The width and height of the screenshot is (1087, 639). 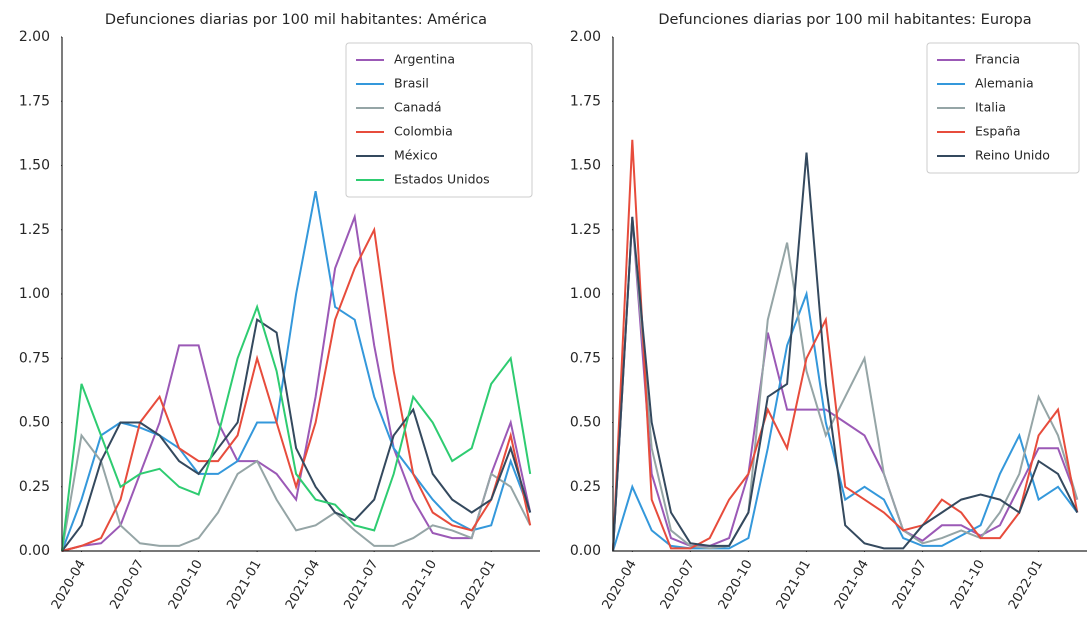 I want to click on legend-label: Brasil, so click(x=411, y=83).